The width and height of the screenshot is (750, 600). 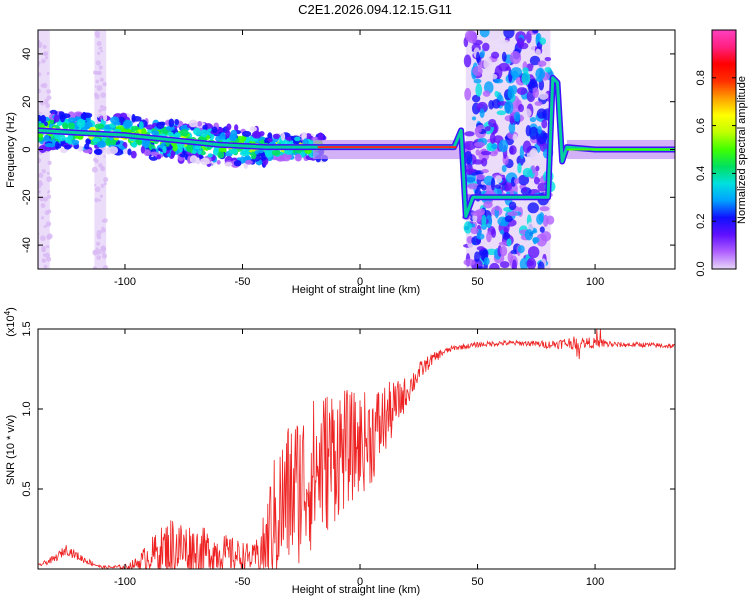 What do you see at coordinates (27, 408) in the screenshot?
I see `y-tick-label: 1.0` at bounding box center [27, 408].